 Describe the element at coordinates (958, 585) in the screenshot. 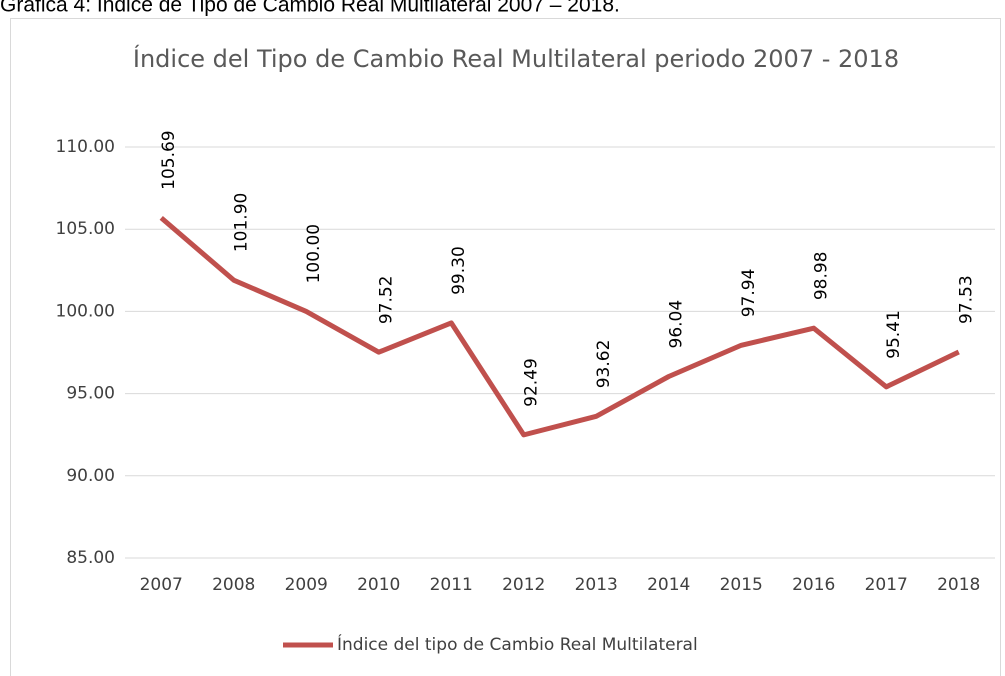

I see `x-tick-label: 2018` at that location.